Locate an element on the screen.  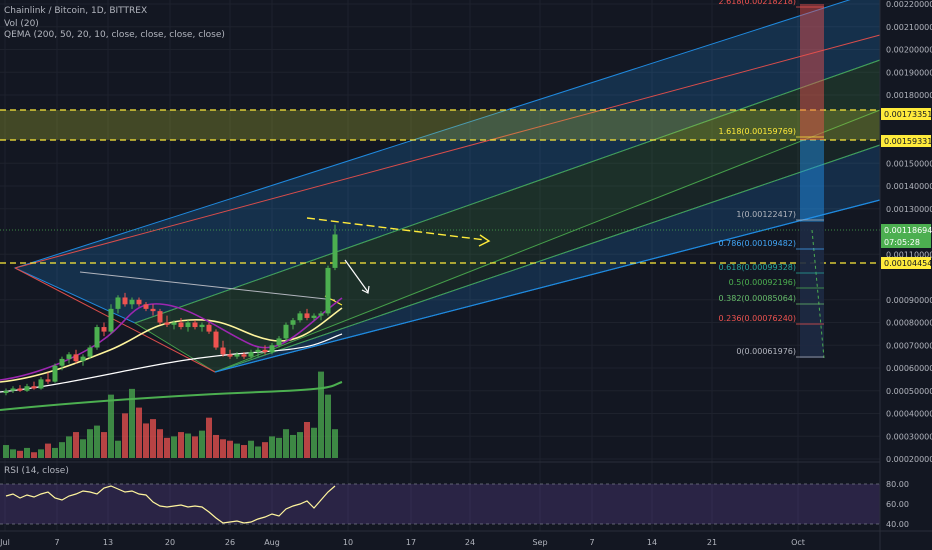
volume-bars is located at coordinates (170, 414).